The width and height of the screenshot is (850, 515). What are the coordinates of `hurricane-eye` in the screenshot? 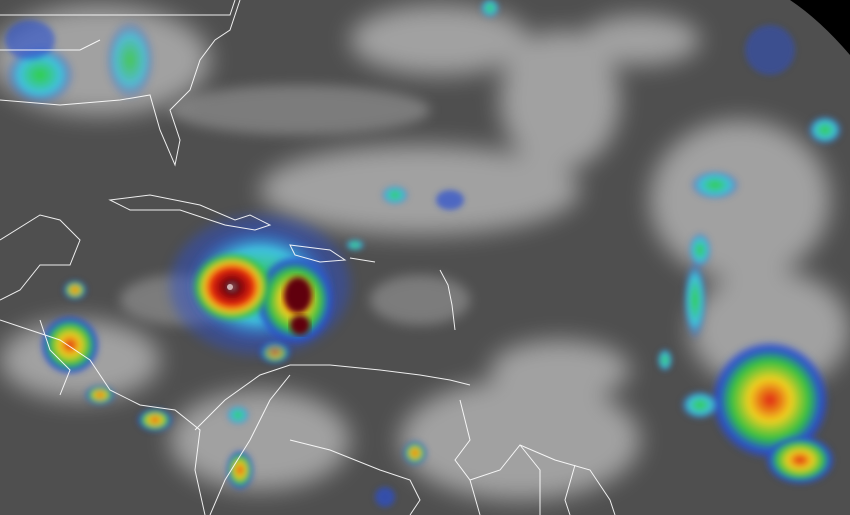 It's located at (230, 287).